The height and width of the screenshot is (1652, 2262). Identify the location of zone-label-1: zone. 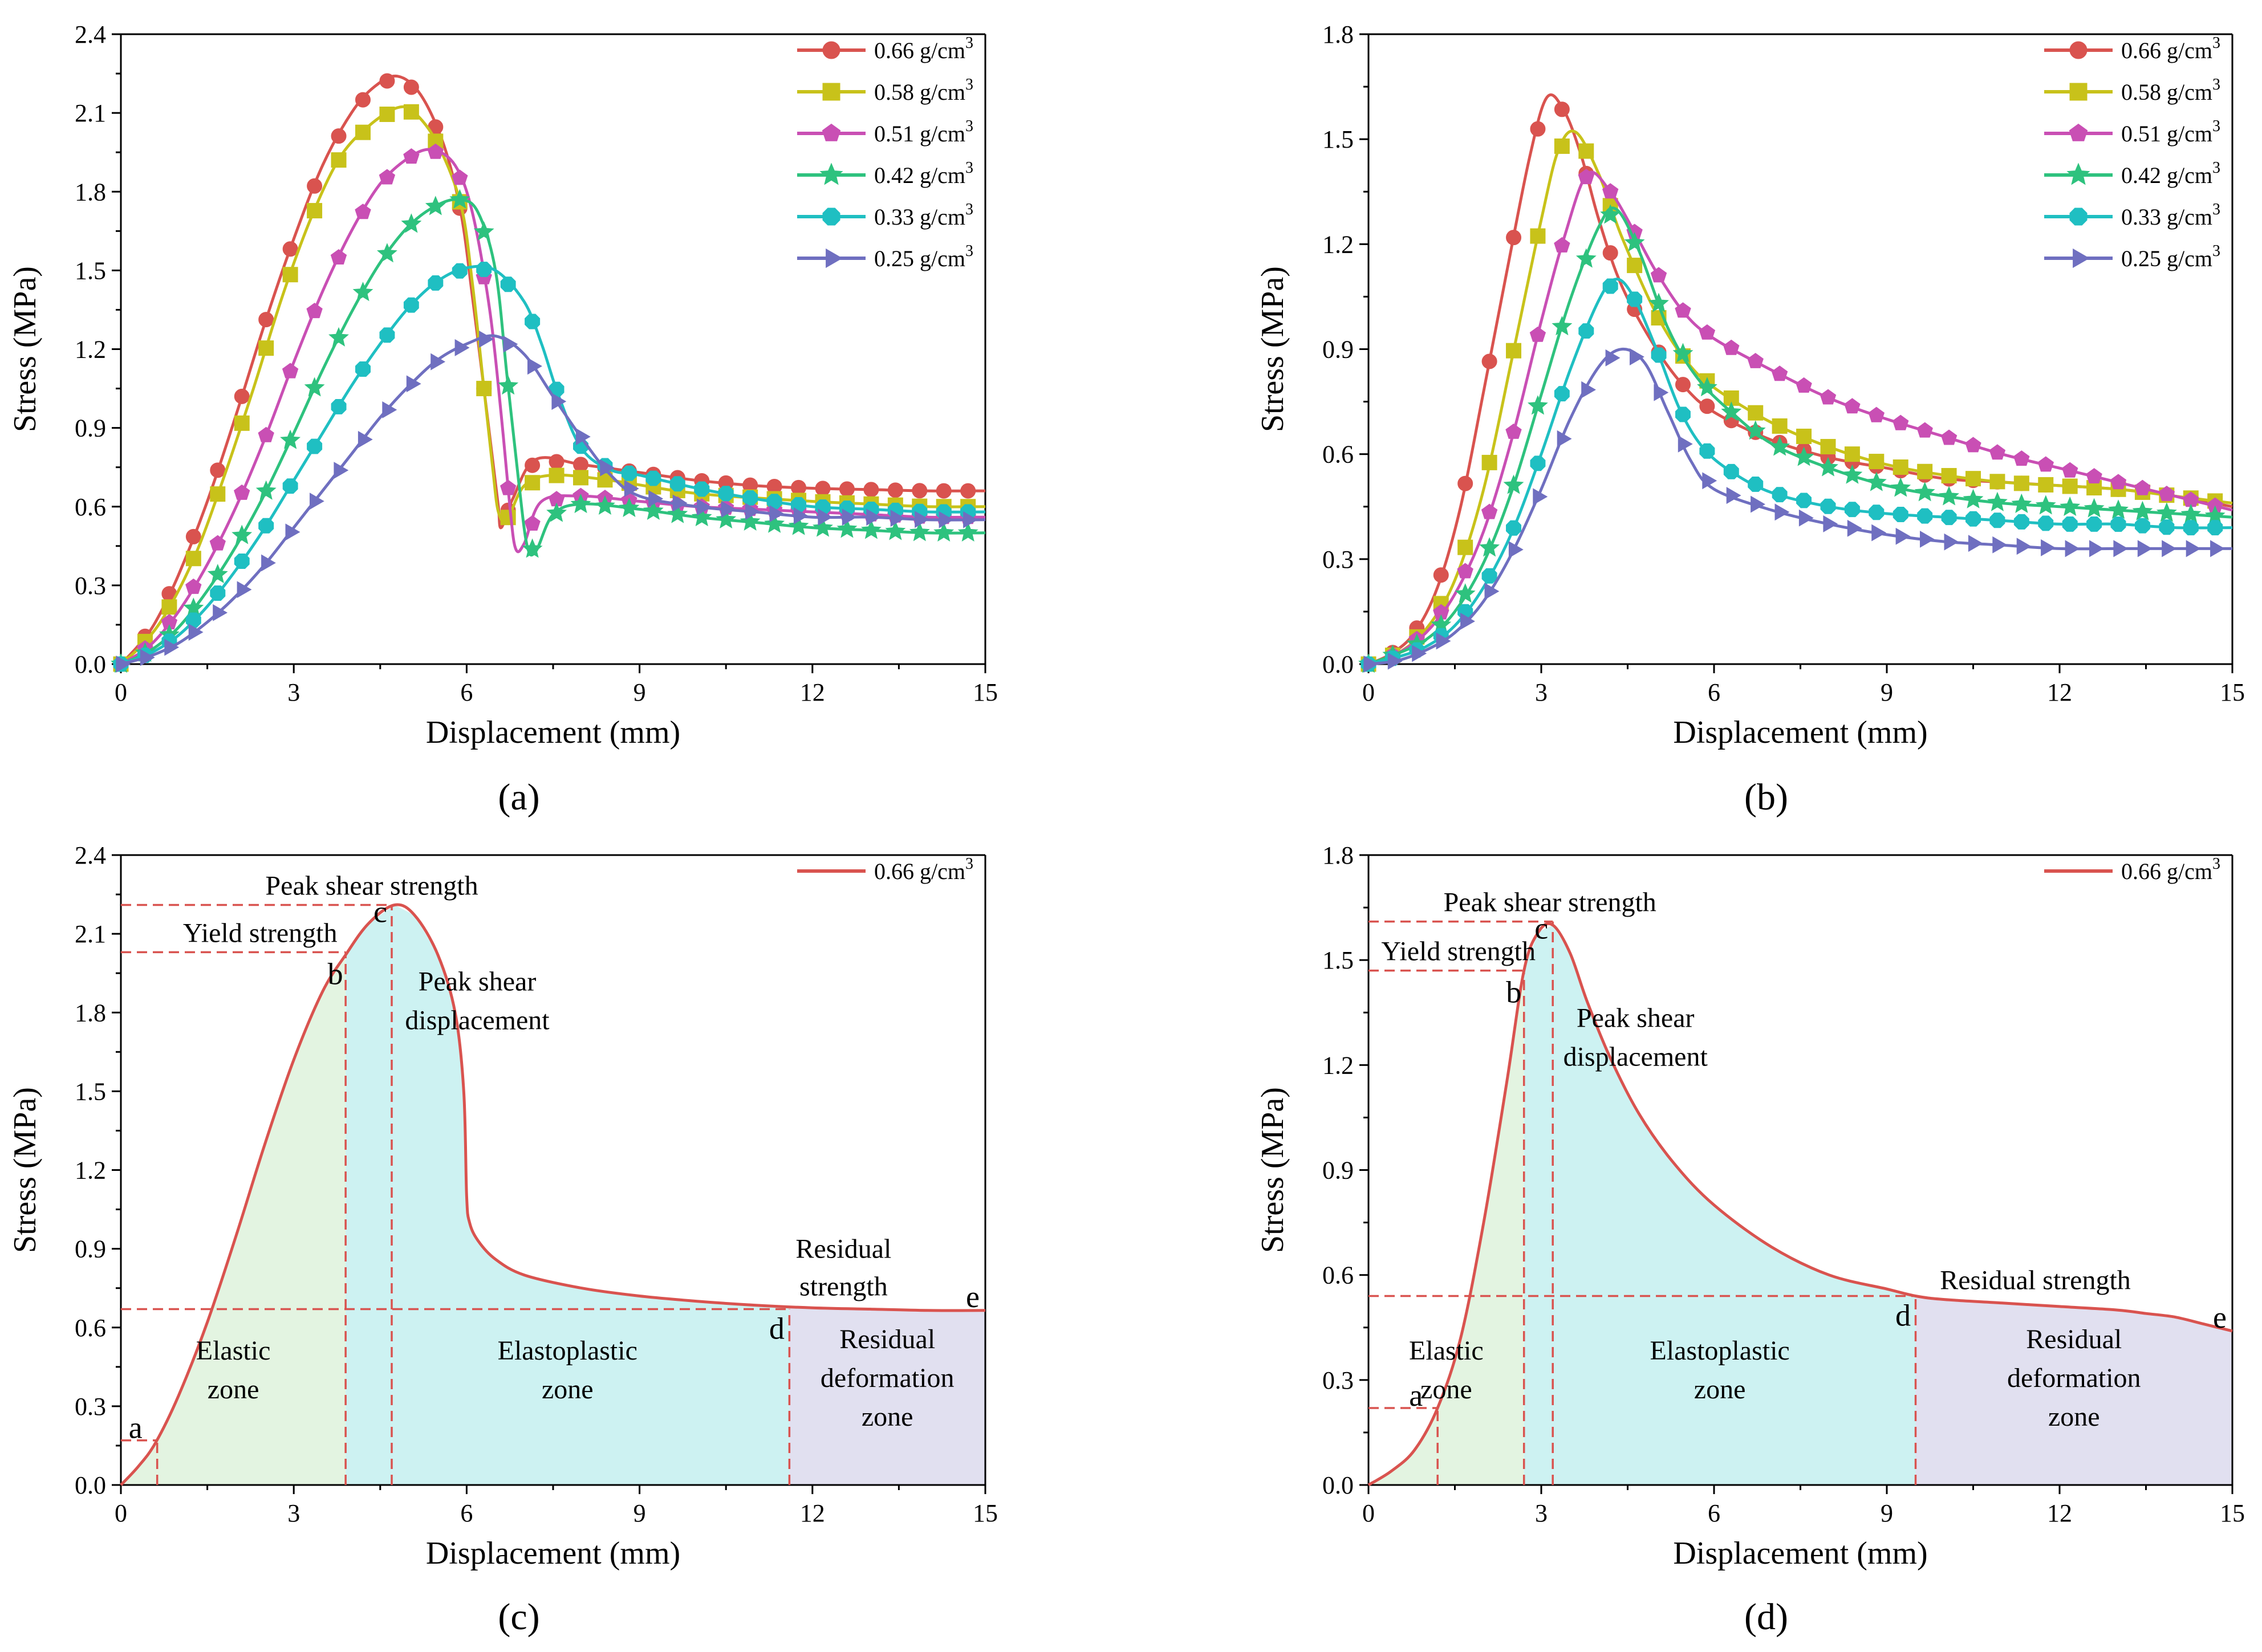
(1720, 1389).